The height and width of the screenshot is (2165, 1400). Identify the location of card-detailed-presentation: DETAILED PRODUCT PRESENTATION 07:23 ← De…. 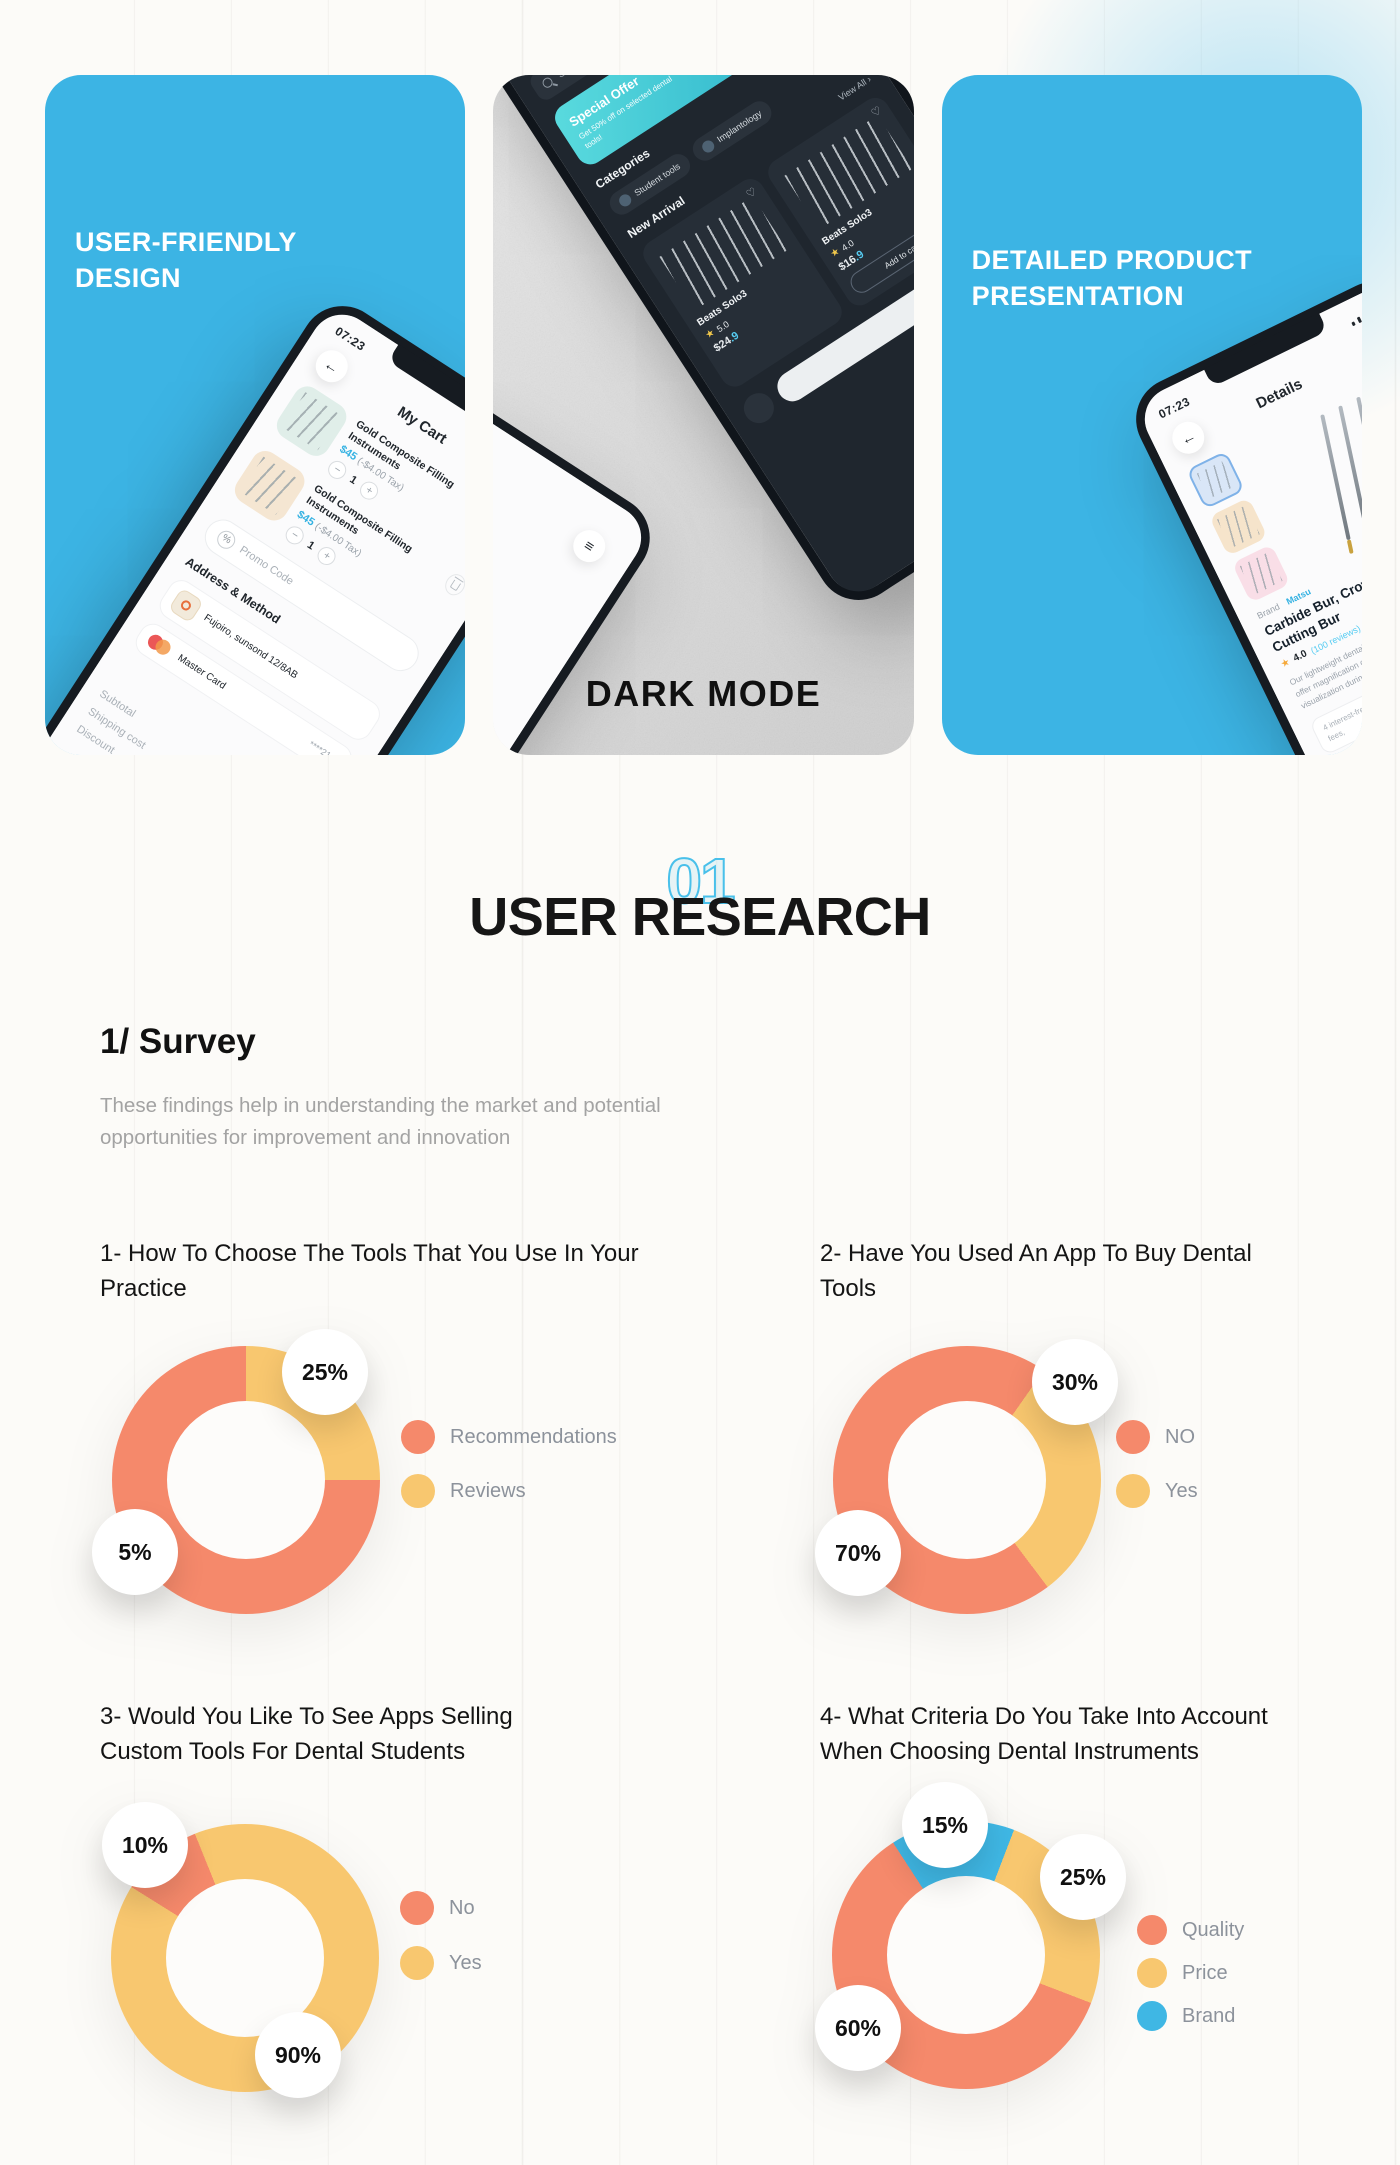
(1151, 415).